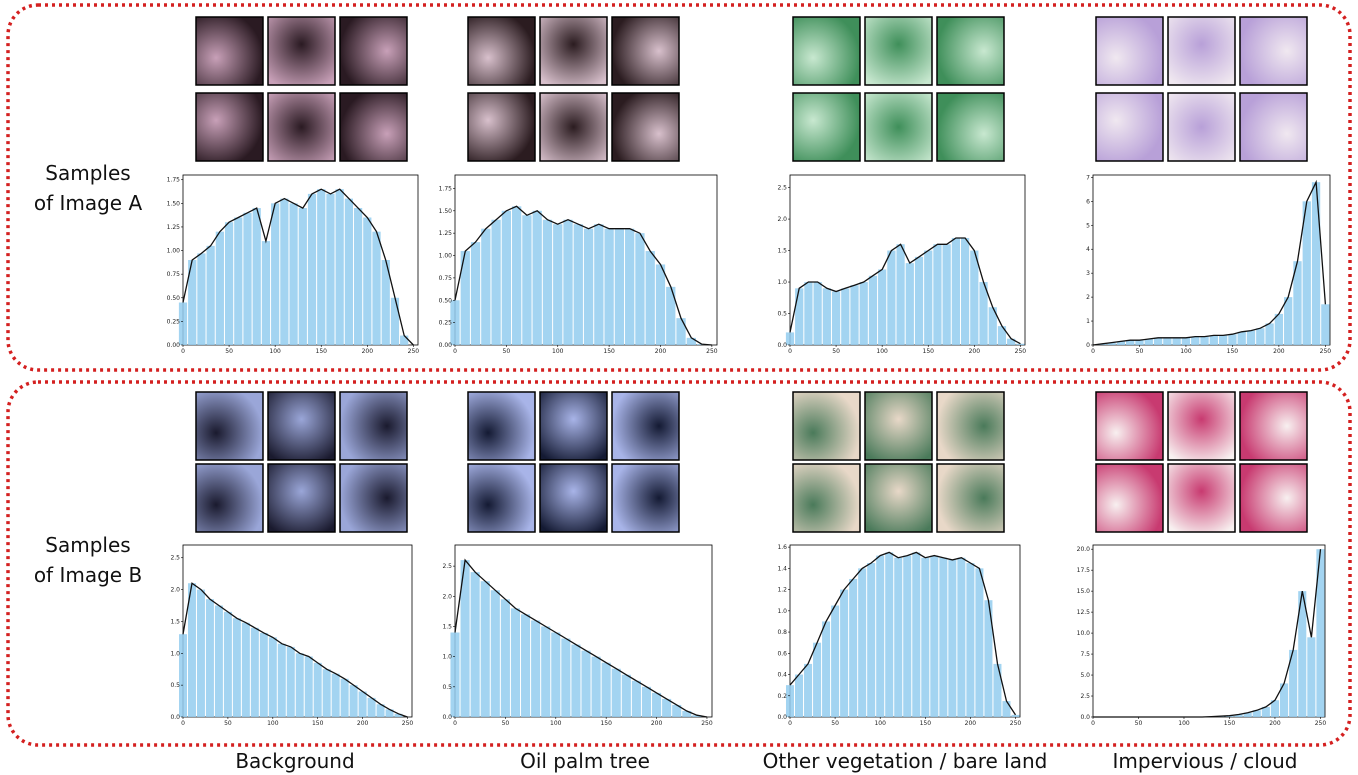 This screenshot has width=1358, height=775. I want to click on y-tick-label: 5, so click(1088, 225).